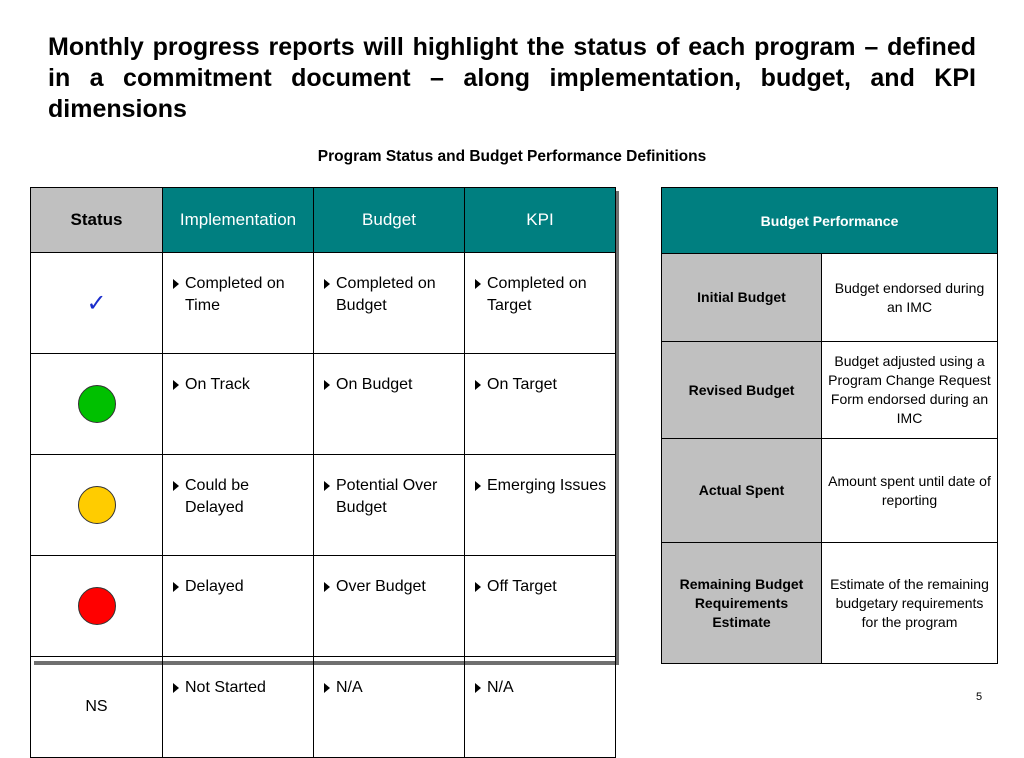 This screenshot has height=758, width=1024. Describe the element at coordinates (741, 390) in the screenshot. I see `budget-row-label: Revised Budget` at that location.